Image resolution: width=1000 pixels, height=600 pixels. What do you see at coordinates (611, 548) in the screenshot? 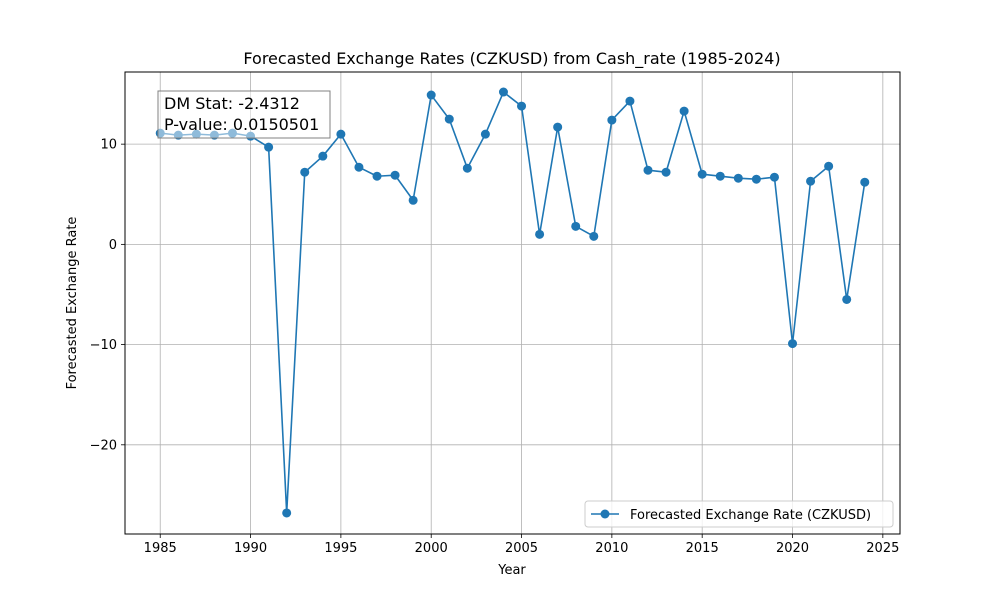
I see `x-tick-label: 2010` at bounding box center [611, 548].